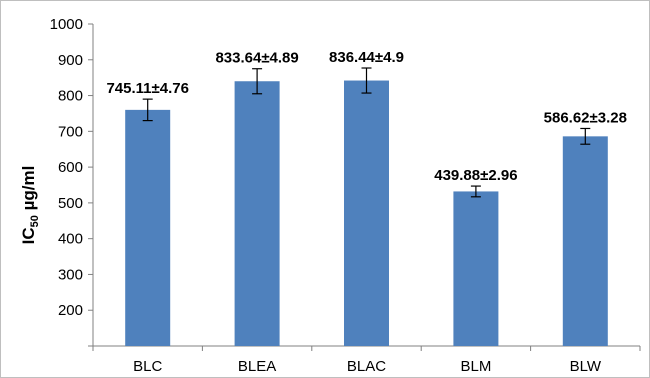  I want to click on data-label: 745.11±4.76, so click(147, 88).